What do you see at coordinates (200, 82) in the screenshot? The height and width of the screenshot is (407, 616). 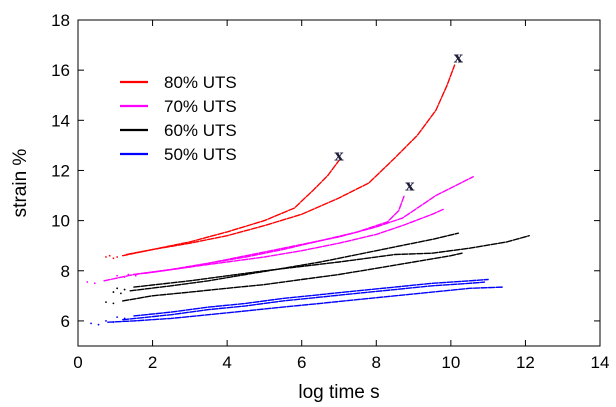 I see `legend-label-1: 80% UTS` at bounding box center [200, 82].